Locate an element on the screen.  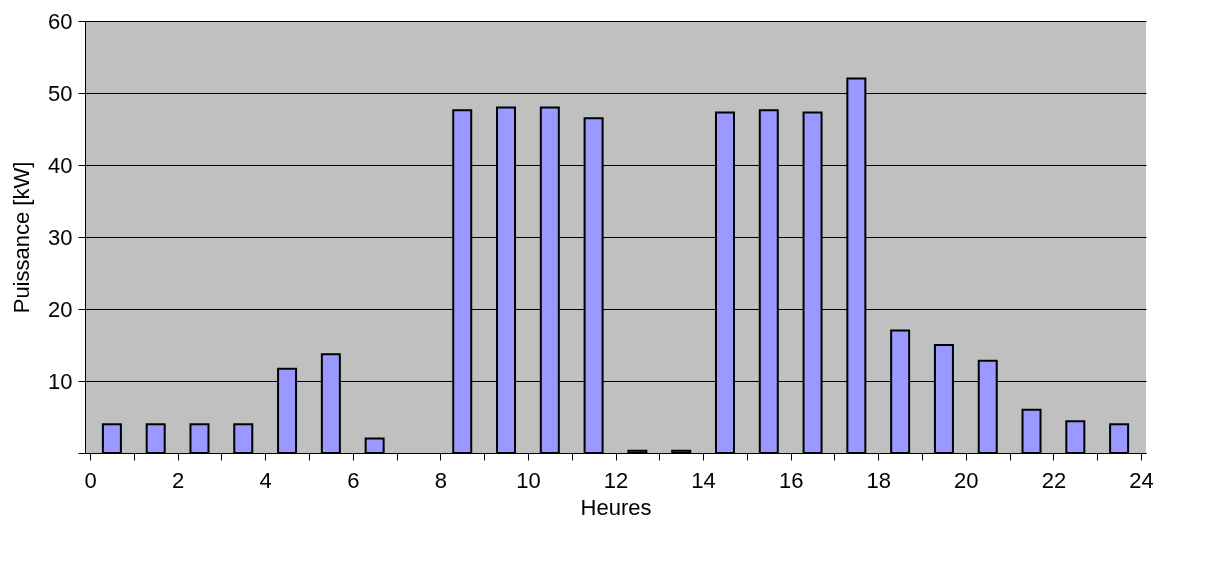
y-tick-label: 40 is located at coordinates (60, 165).